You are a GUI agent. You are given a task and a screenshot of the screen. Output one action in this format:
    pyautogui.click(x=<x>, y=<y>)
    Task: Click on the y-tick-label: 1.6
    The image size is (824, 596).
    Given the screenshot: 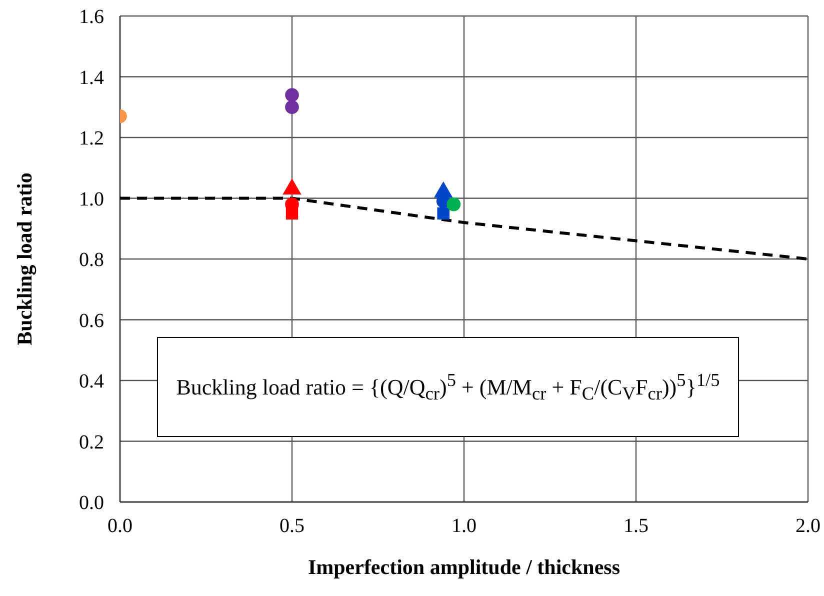 What is the action you would take?
    pyautogui.click(x=91, y=17)
    